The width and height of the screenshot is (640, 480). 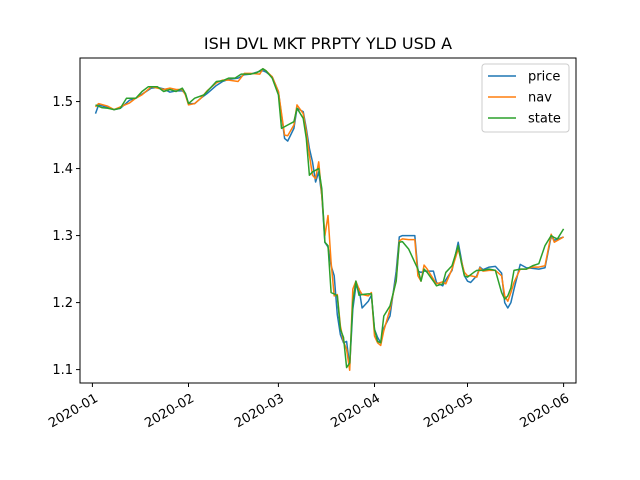 What do you see at coordinates (62, 102) in the screenshot?
I see `y-tick-label: 1.5` at bounding box center [62, 102].